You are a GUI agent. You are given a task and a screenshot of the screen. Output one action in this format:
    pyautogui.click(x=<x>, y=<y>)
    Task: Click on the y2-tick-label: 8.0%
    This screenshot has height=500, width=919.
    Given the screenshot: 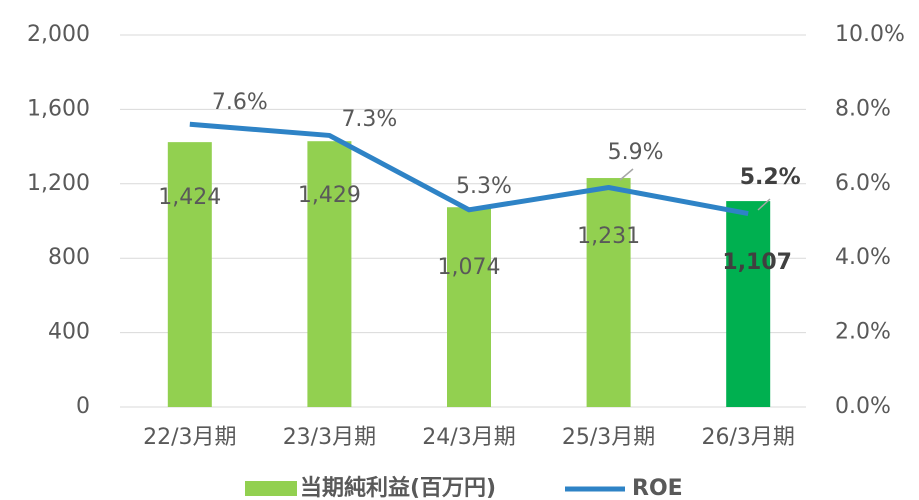 What is the action you would take?
    pyautogui.click(x=863, y=108)
    